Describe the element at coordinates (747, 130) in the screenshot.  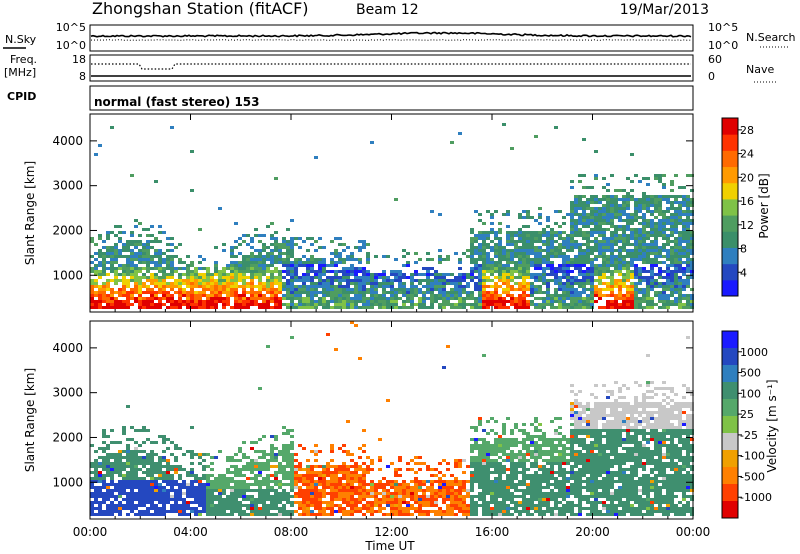
I see `power-colorbar-tick-label: 28` at that location.